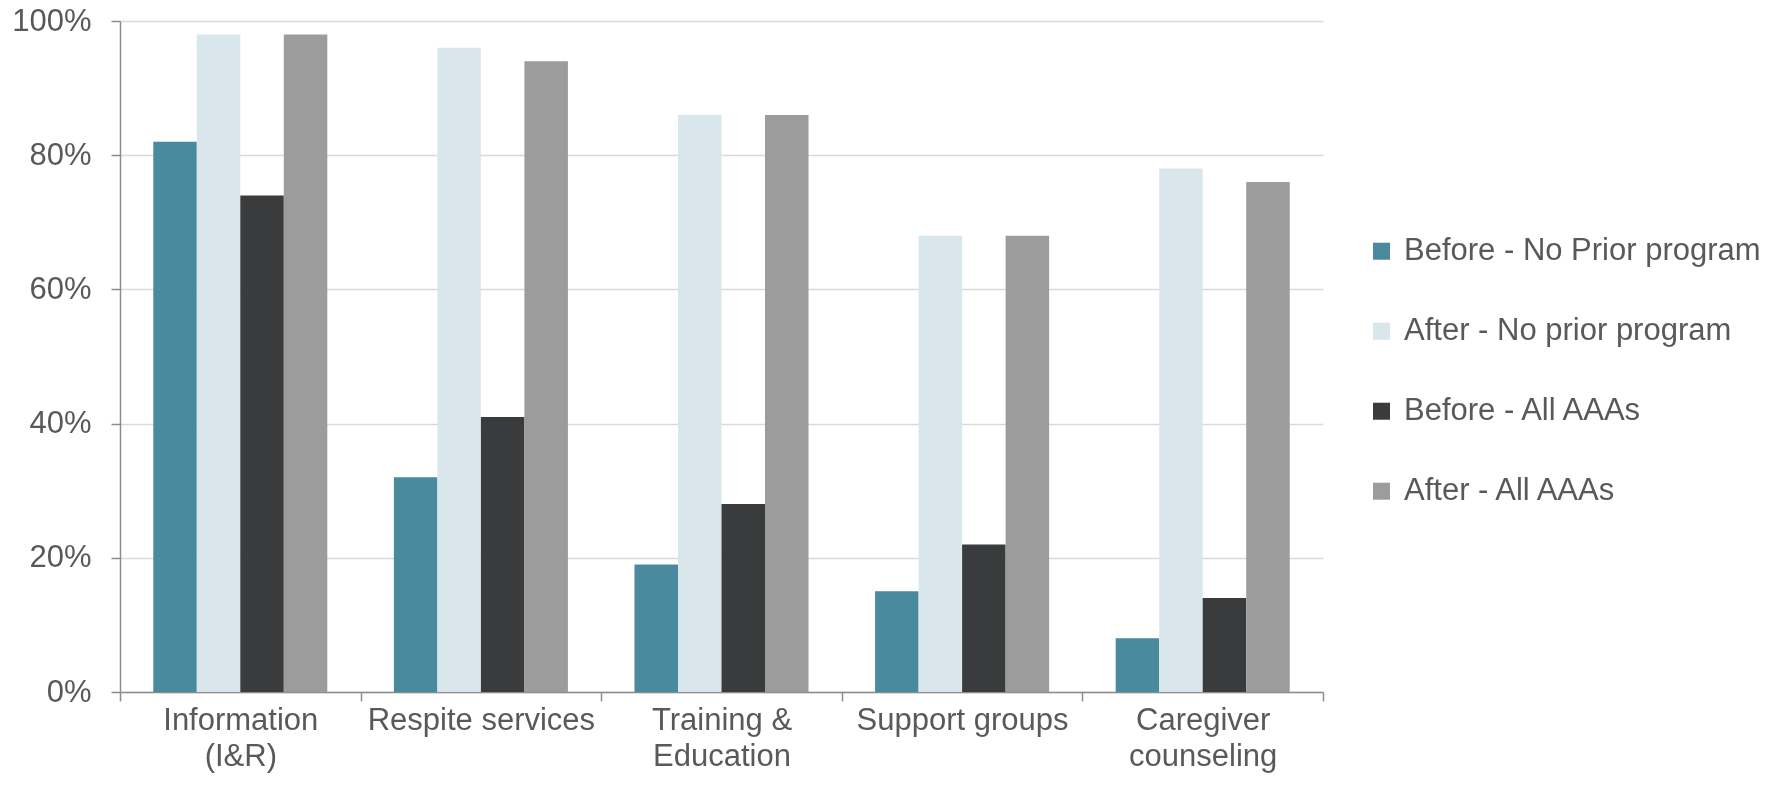 The image size is (1775, 789). I want to click on y-tick-label: 80%, so click(60, 154).